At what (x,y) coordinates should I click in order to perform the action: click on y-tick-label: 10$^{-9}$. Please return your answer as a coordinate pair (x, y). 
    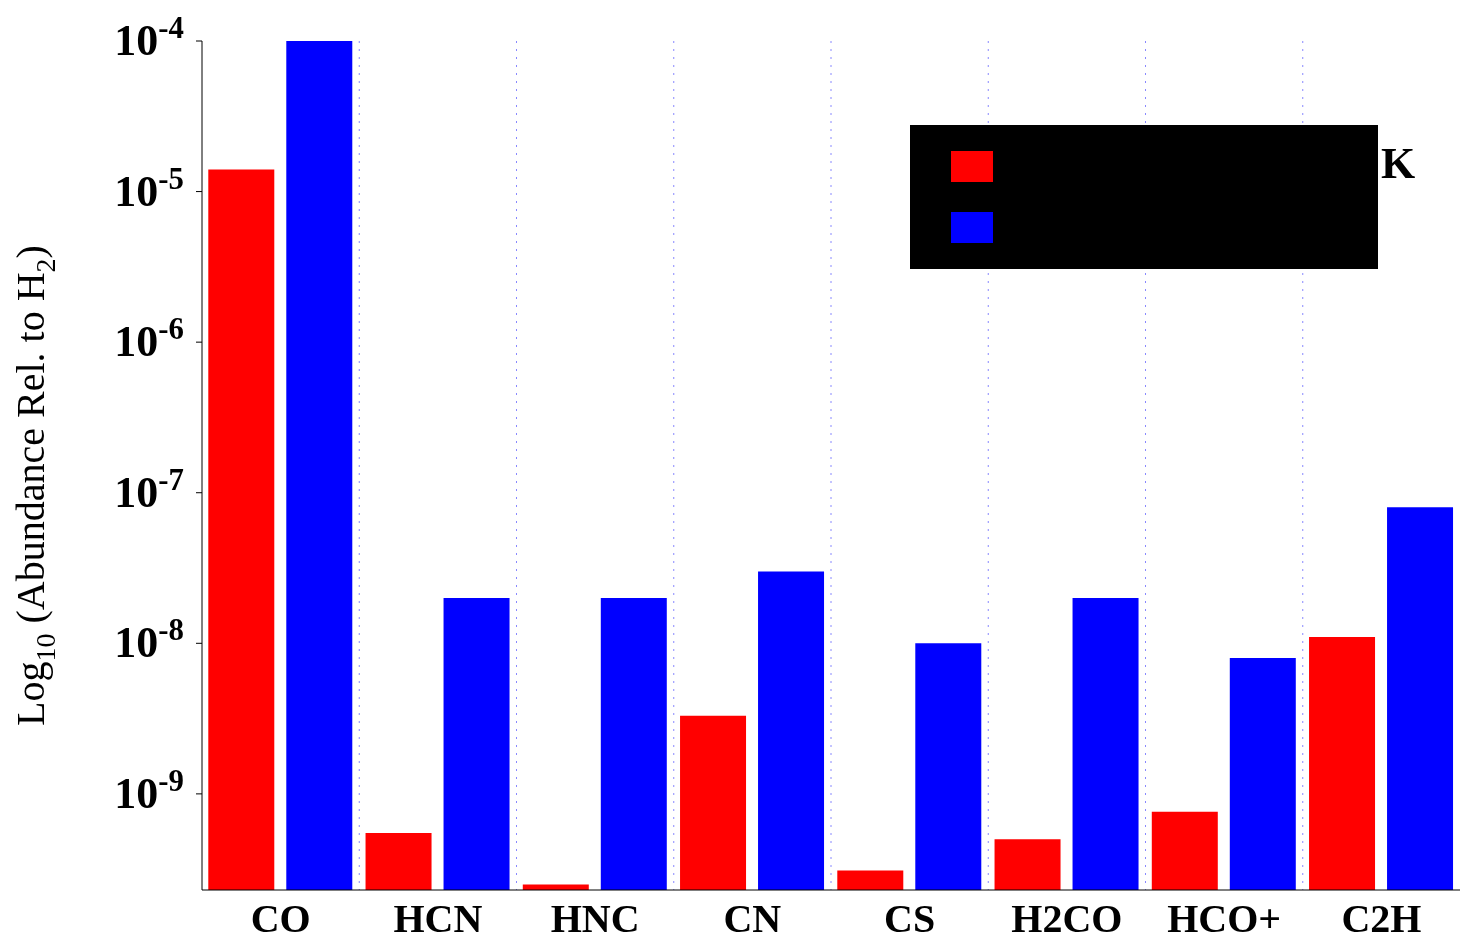
    Looking at the image, I should click on (149, 790).